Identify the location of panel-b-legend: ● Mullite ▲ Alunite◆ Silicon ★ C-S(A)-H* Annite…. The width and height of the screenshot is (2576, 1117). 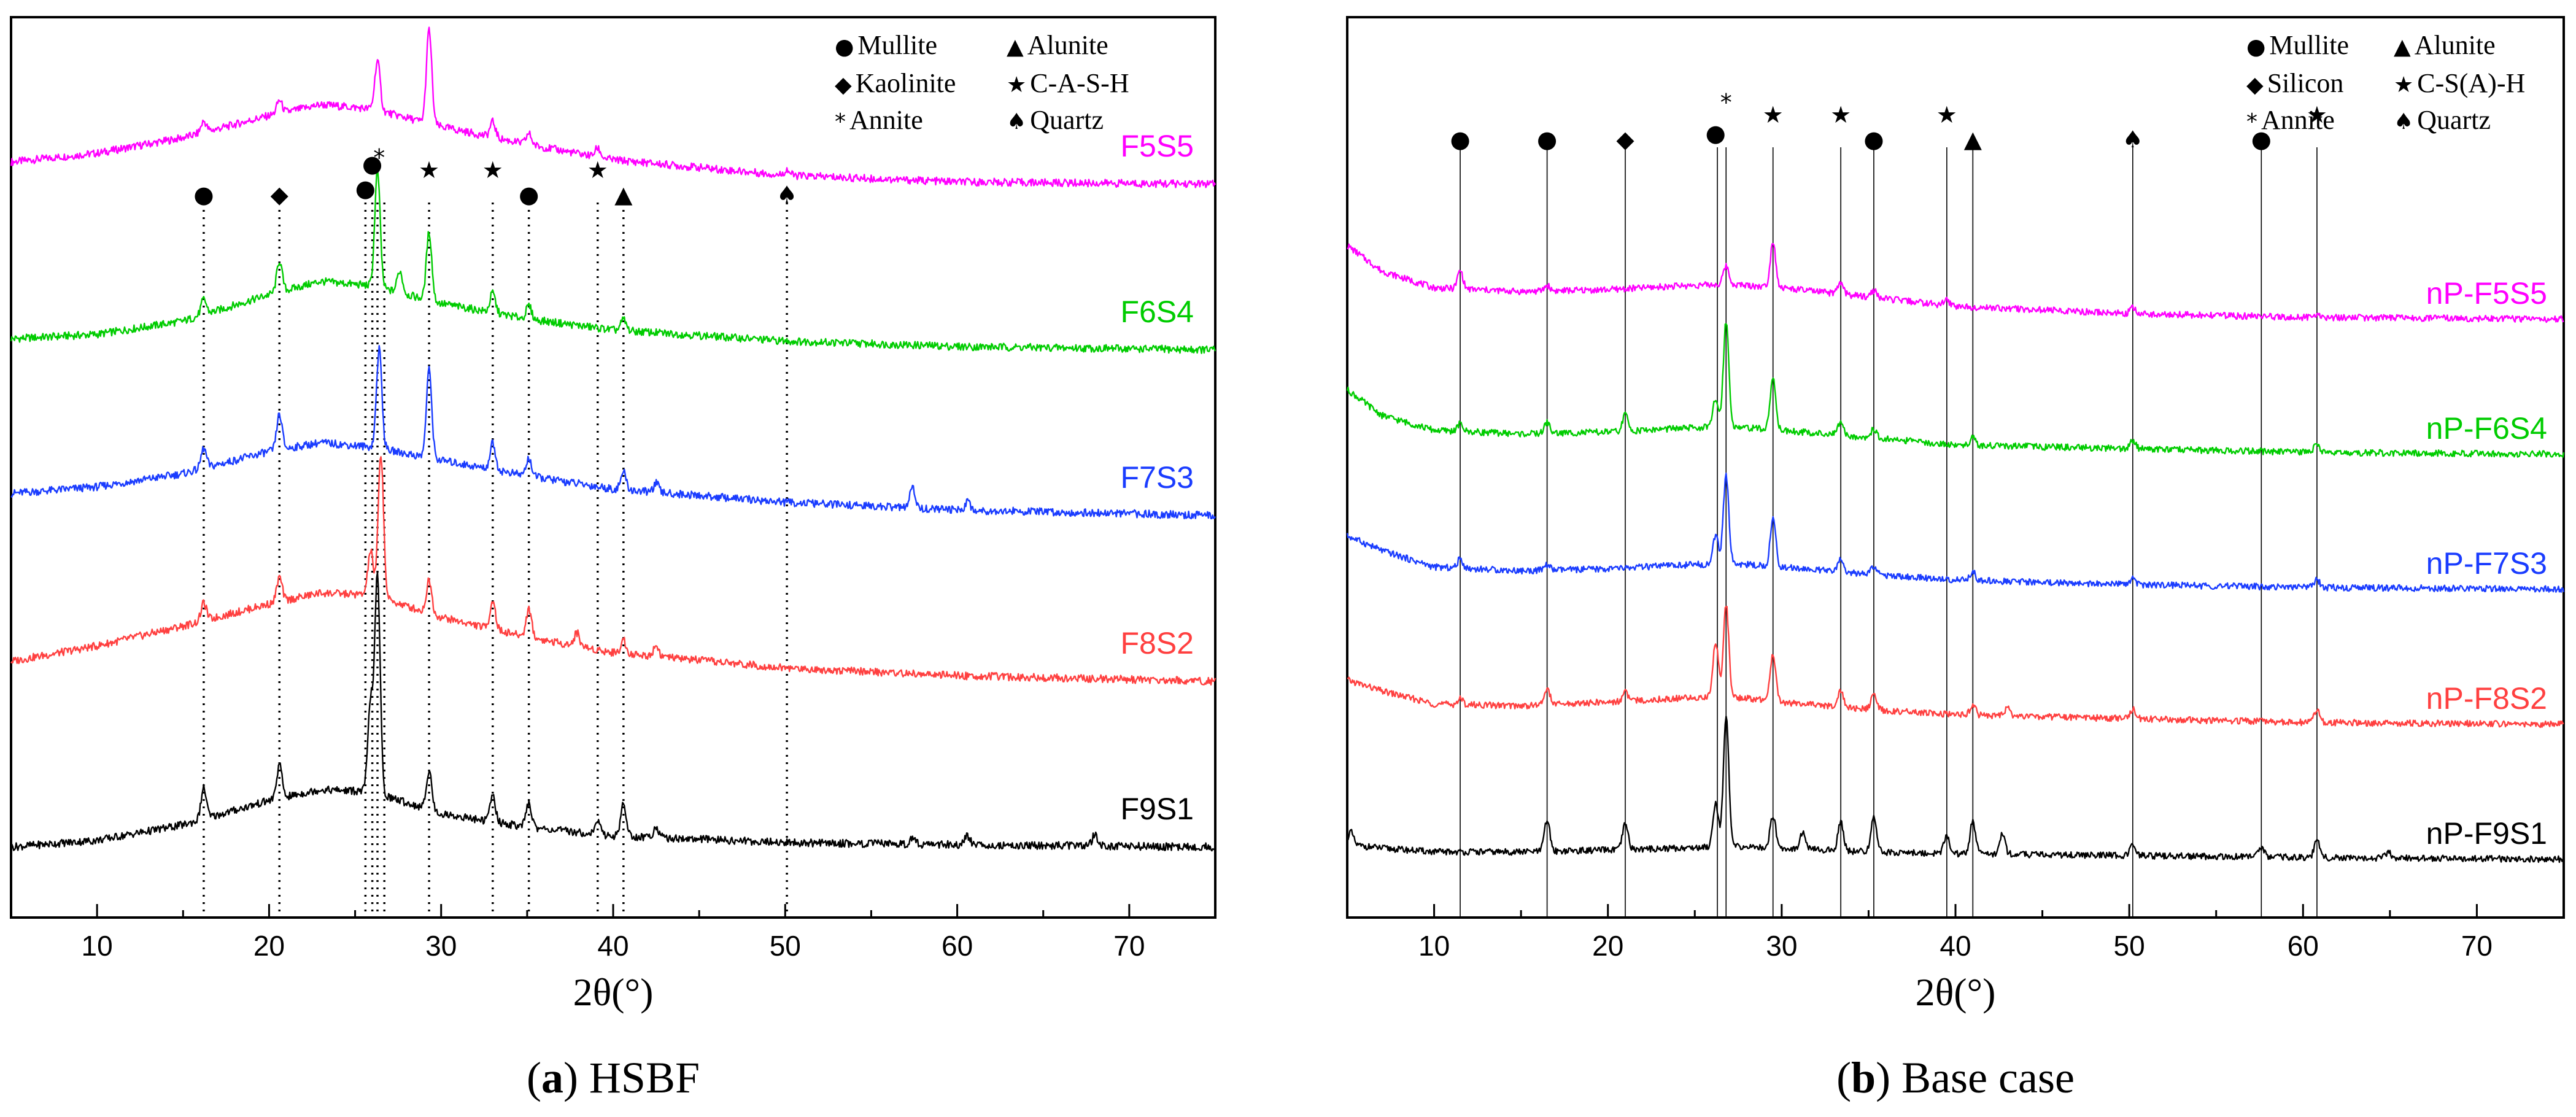
(2385, 82).